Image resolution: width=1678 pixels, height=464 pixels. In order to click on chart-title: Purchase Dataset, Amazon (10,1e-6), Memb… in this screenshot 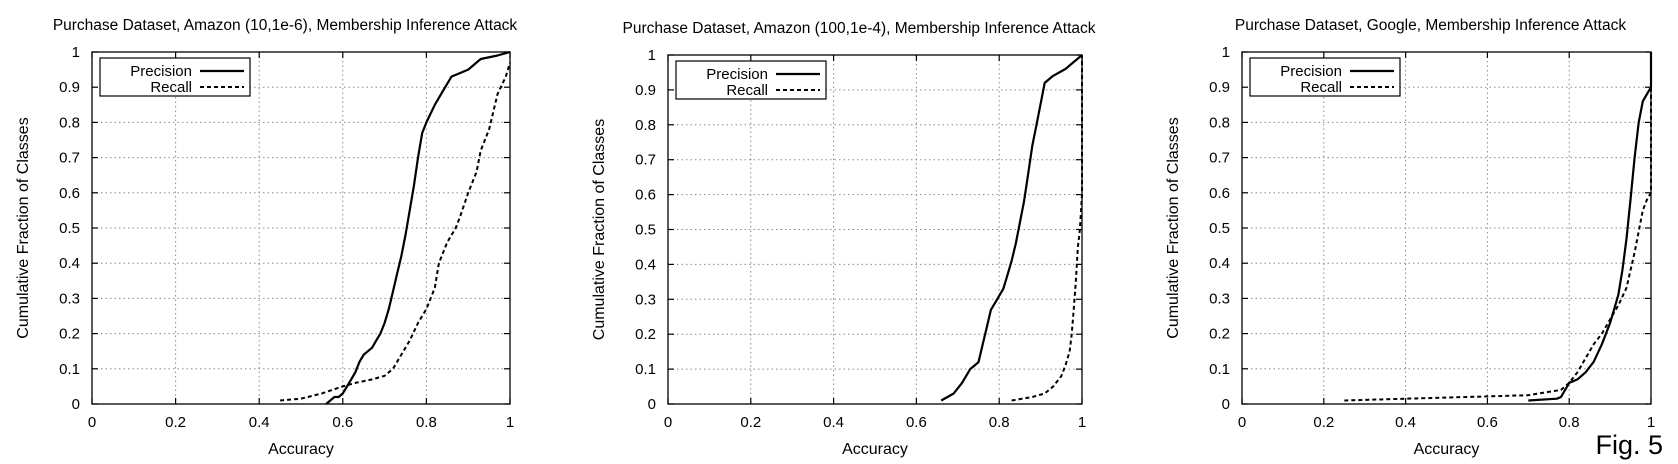, I will do `click(285, 25)`.